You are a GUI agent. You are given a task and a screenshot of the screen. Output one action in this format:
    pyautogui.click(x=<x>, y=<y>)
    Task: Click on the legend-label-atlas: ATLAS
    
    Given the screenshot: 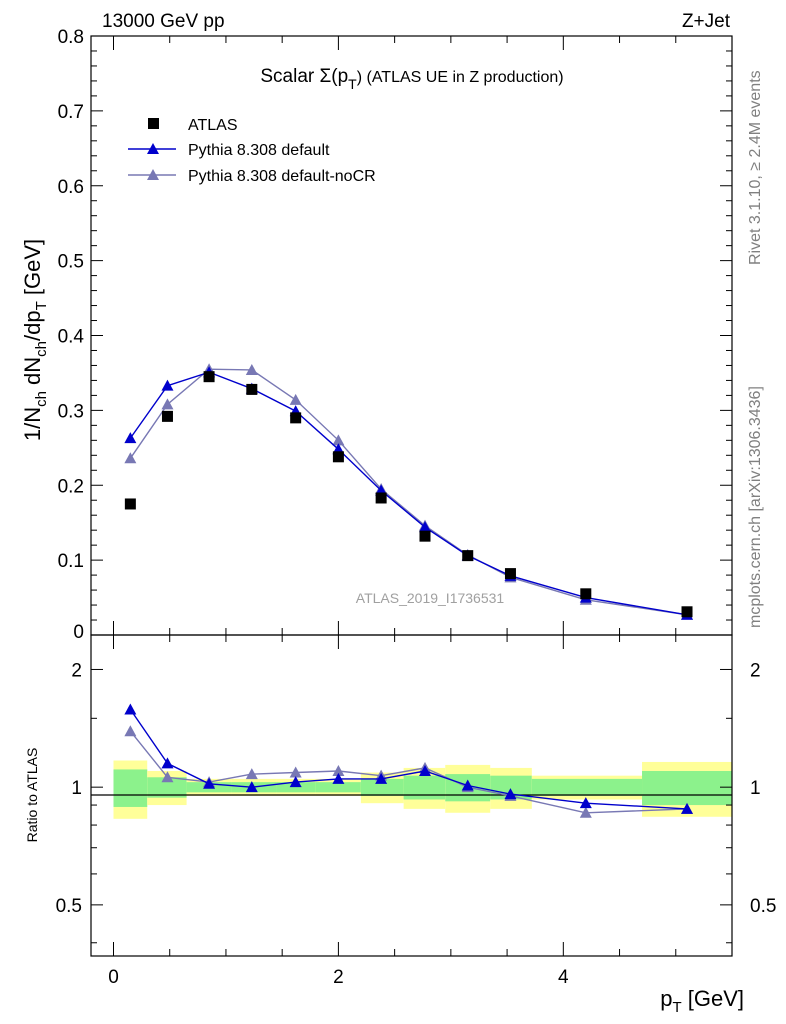 What is the action you would take?
    pyautogui.click(x=213, y=125)
    